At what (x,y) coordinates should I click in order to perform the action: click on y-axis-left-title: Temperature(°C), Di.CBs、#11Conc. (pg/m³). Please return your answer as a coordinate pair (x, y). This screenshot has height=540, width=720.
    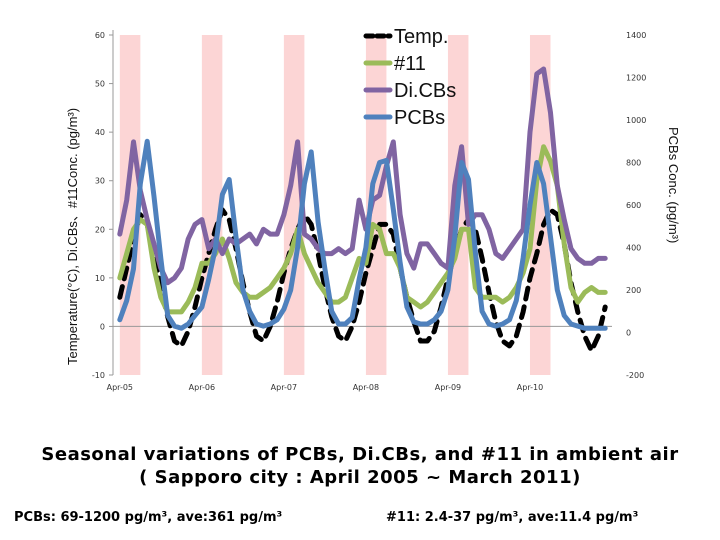
    Looking at the image, I should click on (72, 236).